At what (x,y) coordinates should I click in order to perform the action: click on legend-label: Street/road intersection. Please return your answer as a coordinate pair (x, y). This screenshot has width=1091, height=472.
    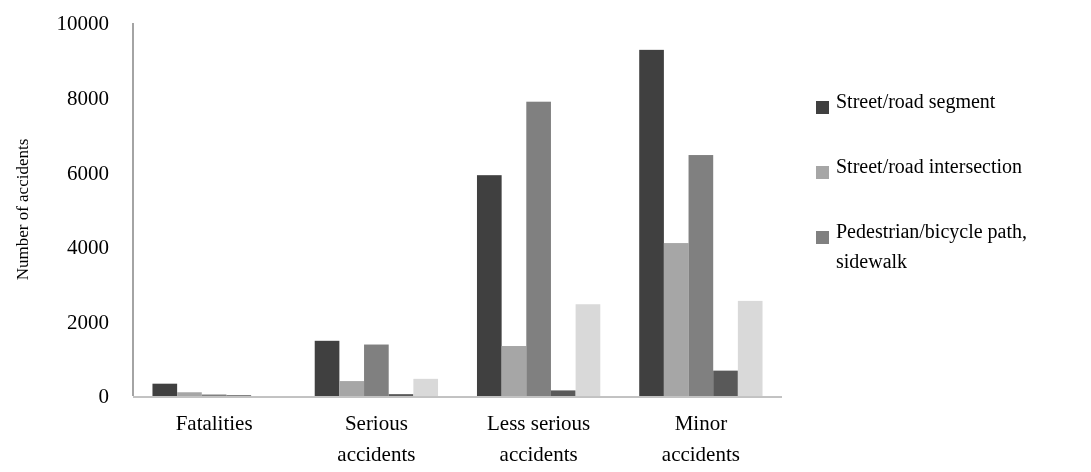
    Looking at the image, I should click on (929, 166).